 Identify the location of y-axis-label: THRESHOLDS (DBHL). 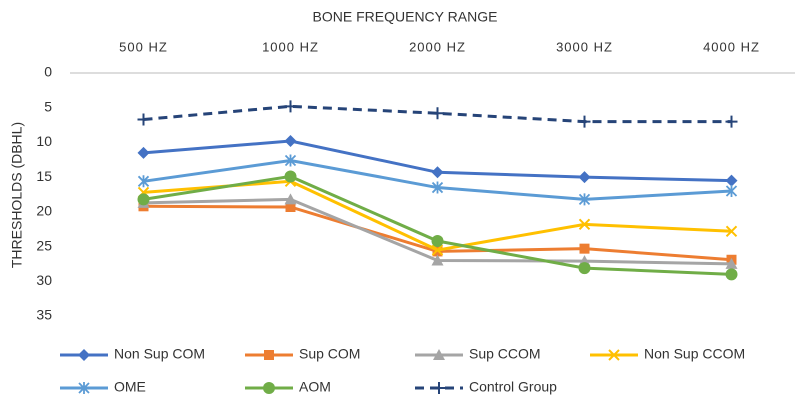
(17, 195).